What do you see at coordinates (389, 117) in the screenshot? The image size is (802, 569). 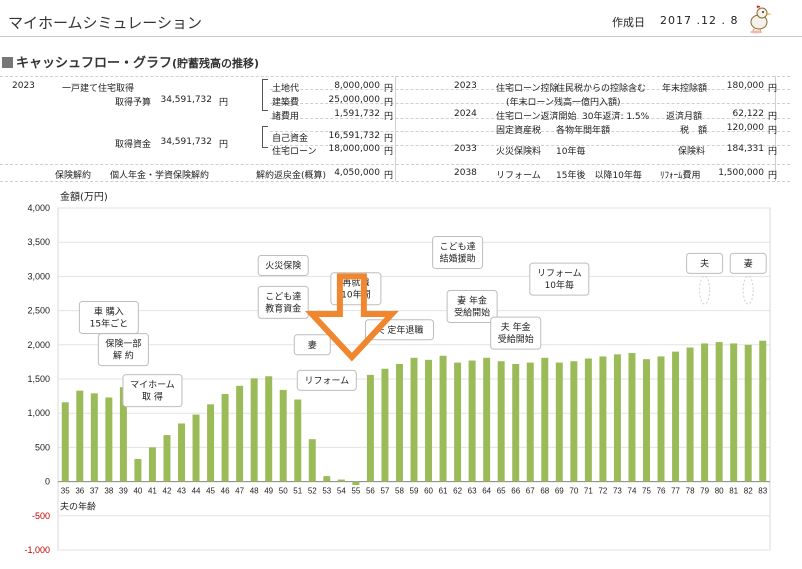 I see `misc-yen: 円` at bounding box center [389, 117].